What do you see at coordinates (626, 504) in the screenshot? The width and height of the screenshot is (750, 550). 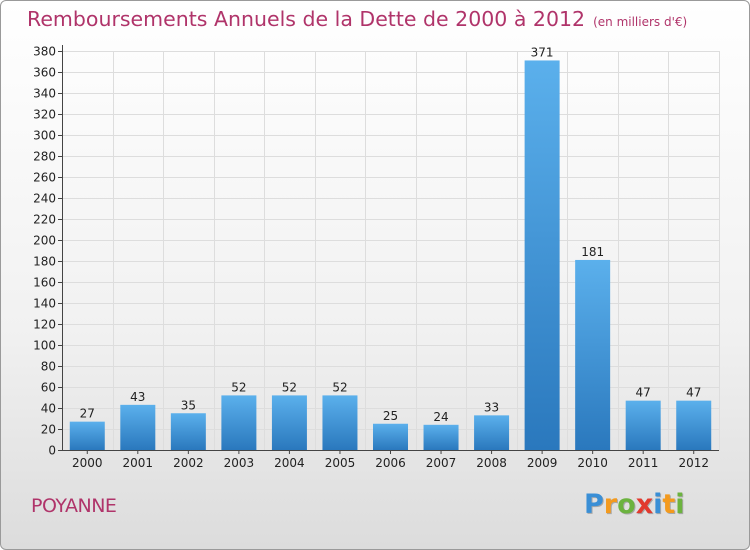 I see `logo-letter: o` at bounding box center [626, 504].